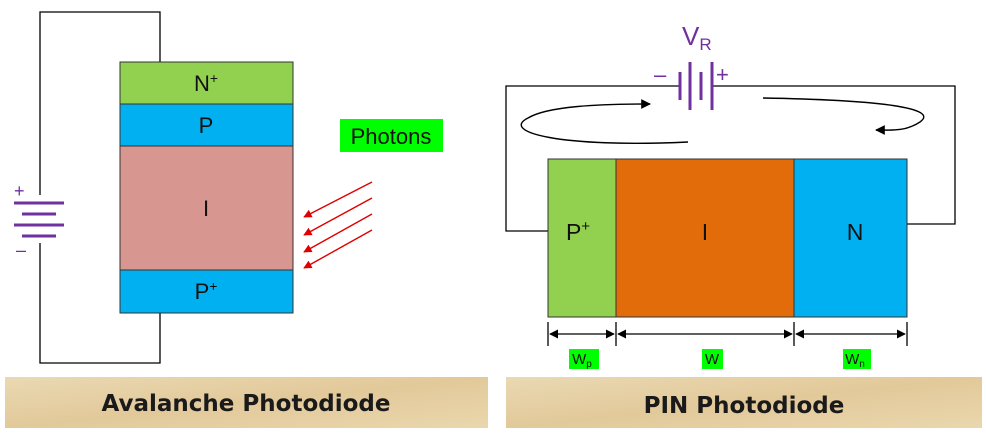  Describe the element at coordinates (696, 86) in the screenshot. I see `pin-battery-icon` at that location.